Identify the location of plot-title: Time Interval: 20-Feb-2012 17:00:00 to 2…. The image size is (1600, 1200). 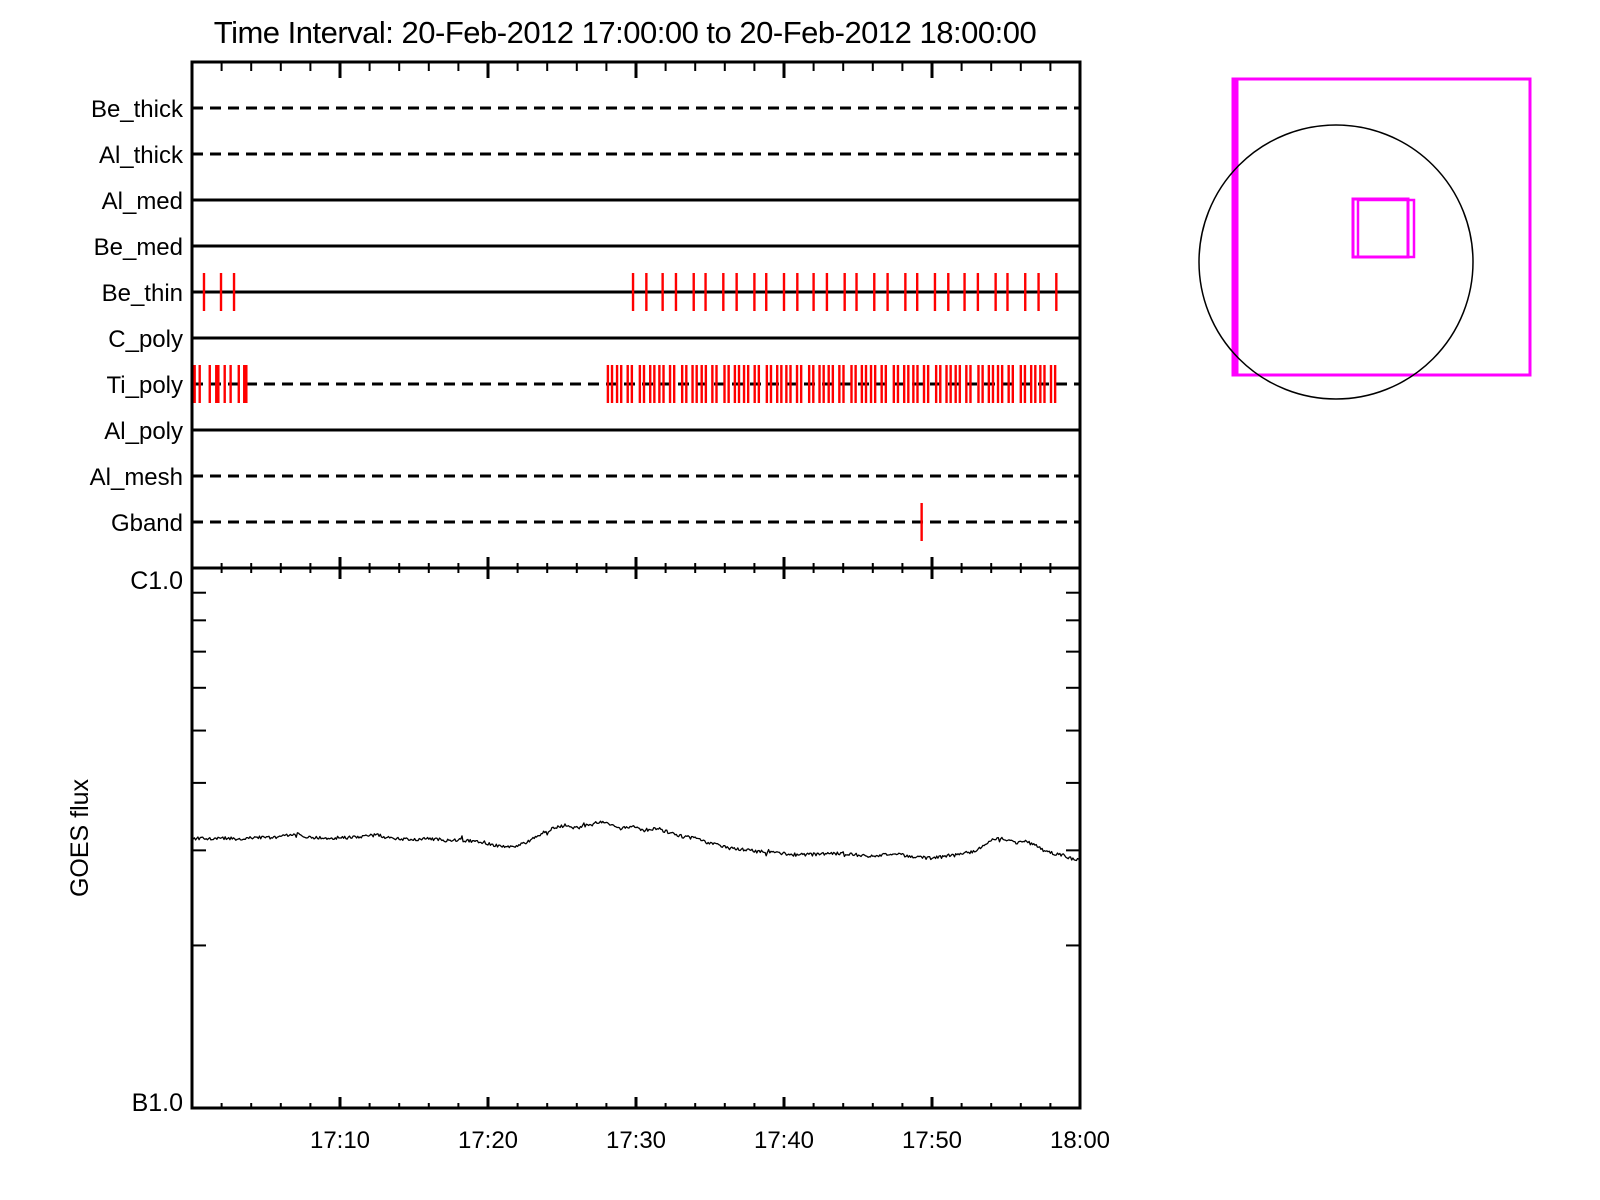
(625, 32).